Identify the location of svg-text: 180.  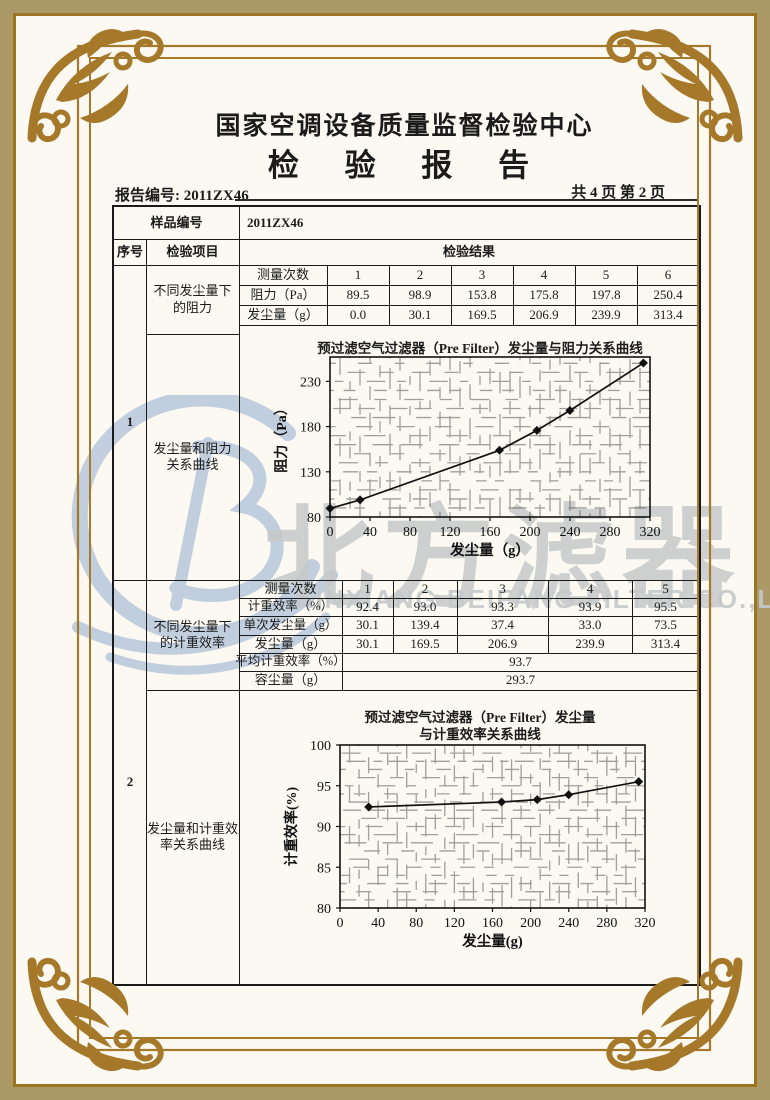
(310, 428).